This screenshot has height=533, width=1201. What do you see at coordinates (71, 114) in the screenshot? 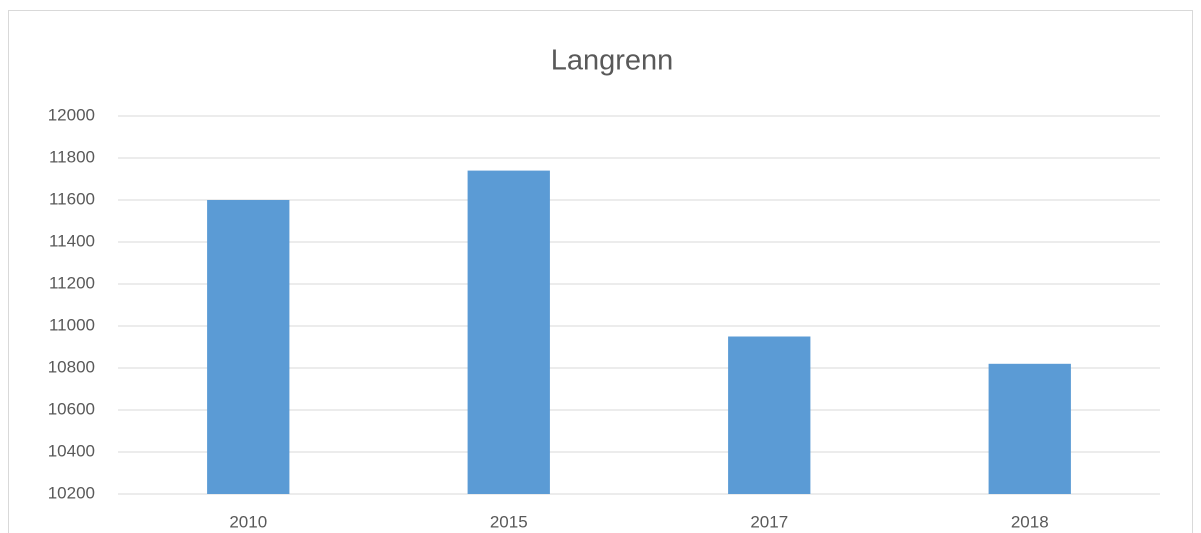
I see `y-tick-label: 12000` at bounding box center [71, 114].